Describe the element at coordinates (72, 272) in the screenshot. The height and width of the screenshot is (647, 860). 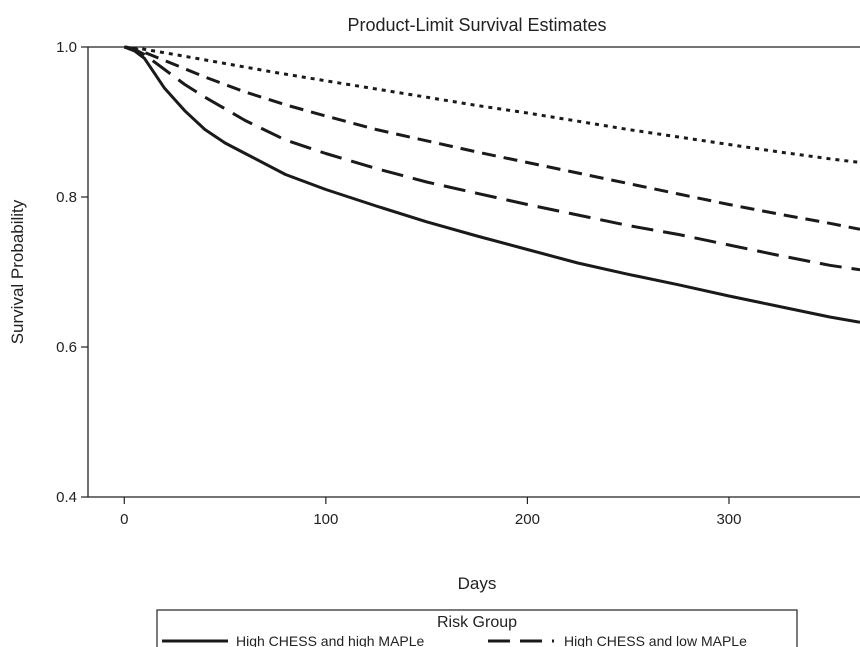
I see `y-axis-ticks: 0.4 0.6 0.8 1.0` at that location.